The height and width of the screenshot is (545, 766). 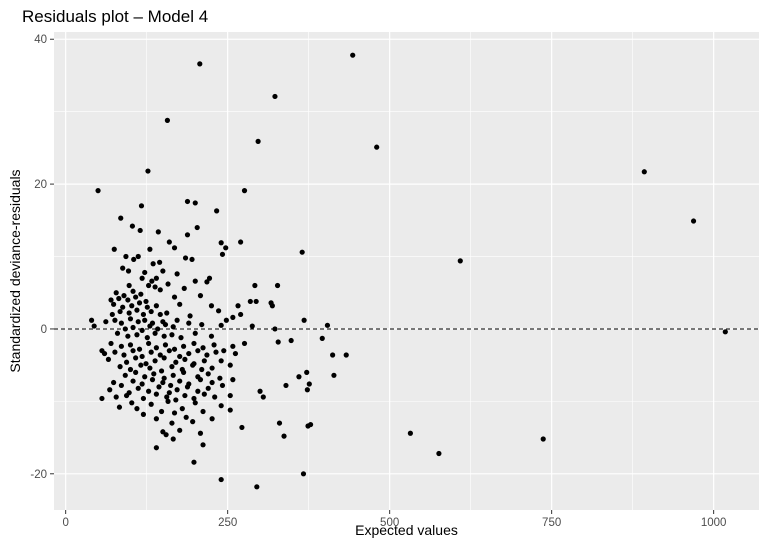 I want to click on x-axis-ticks: 0 250 500 750 1000, so click(x=394, y=519).